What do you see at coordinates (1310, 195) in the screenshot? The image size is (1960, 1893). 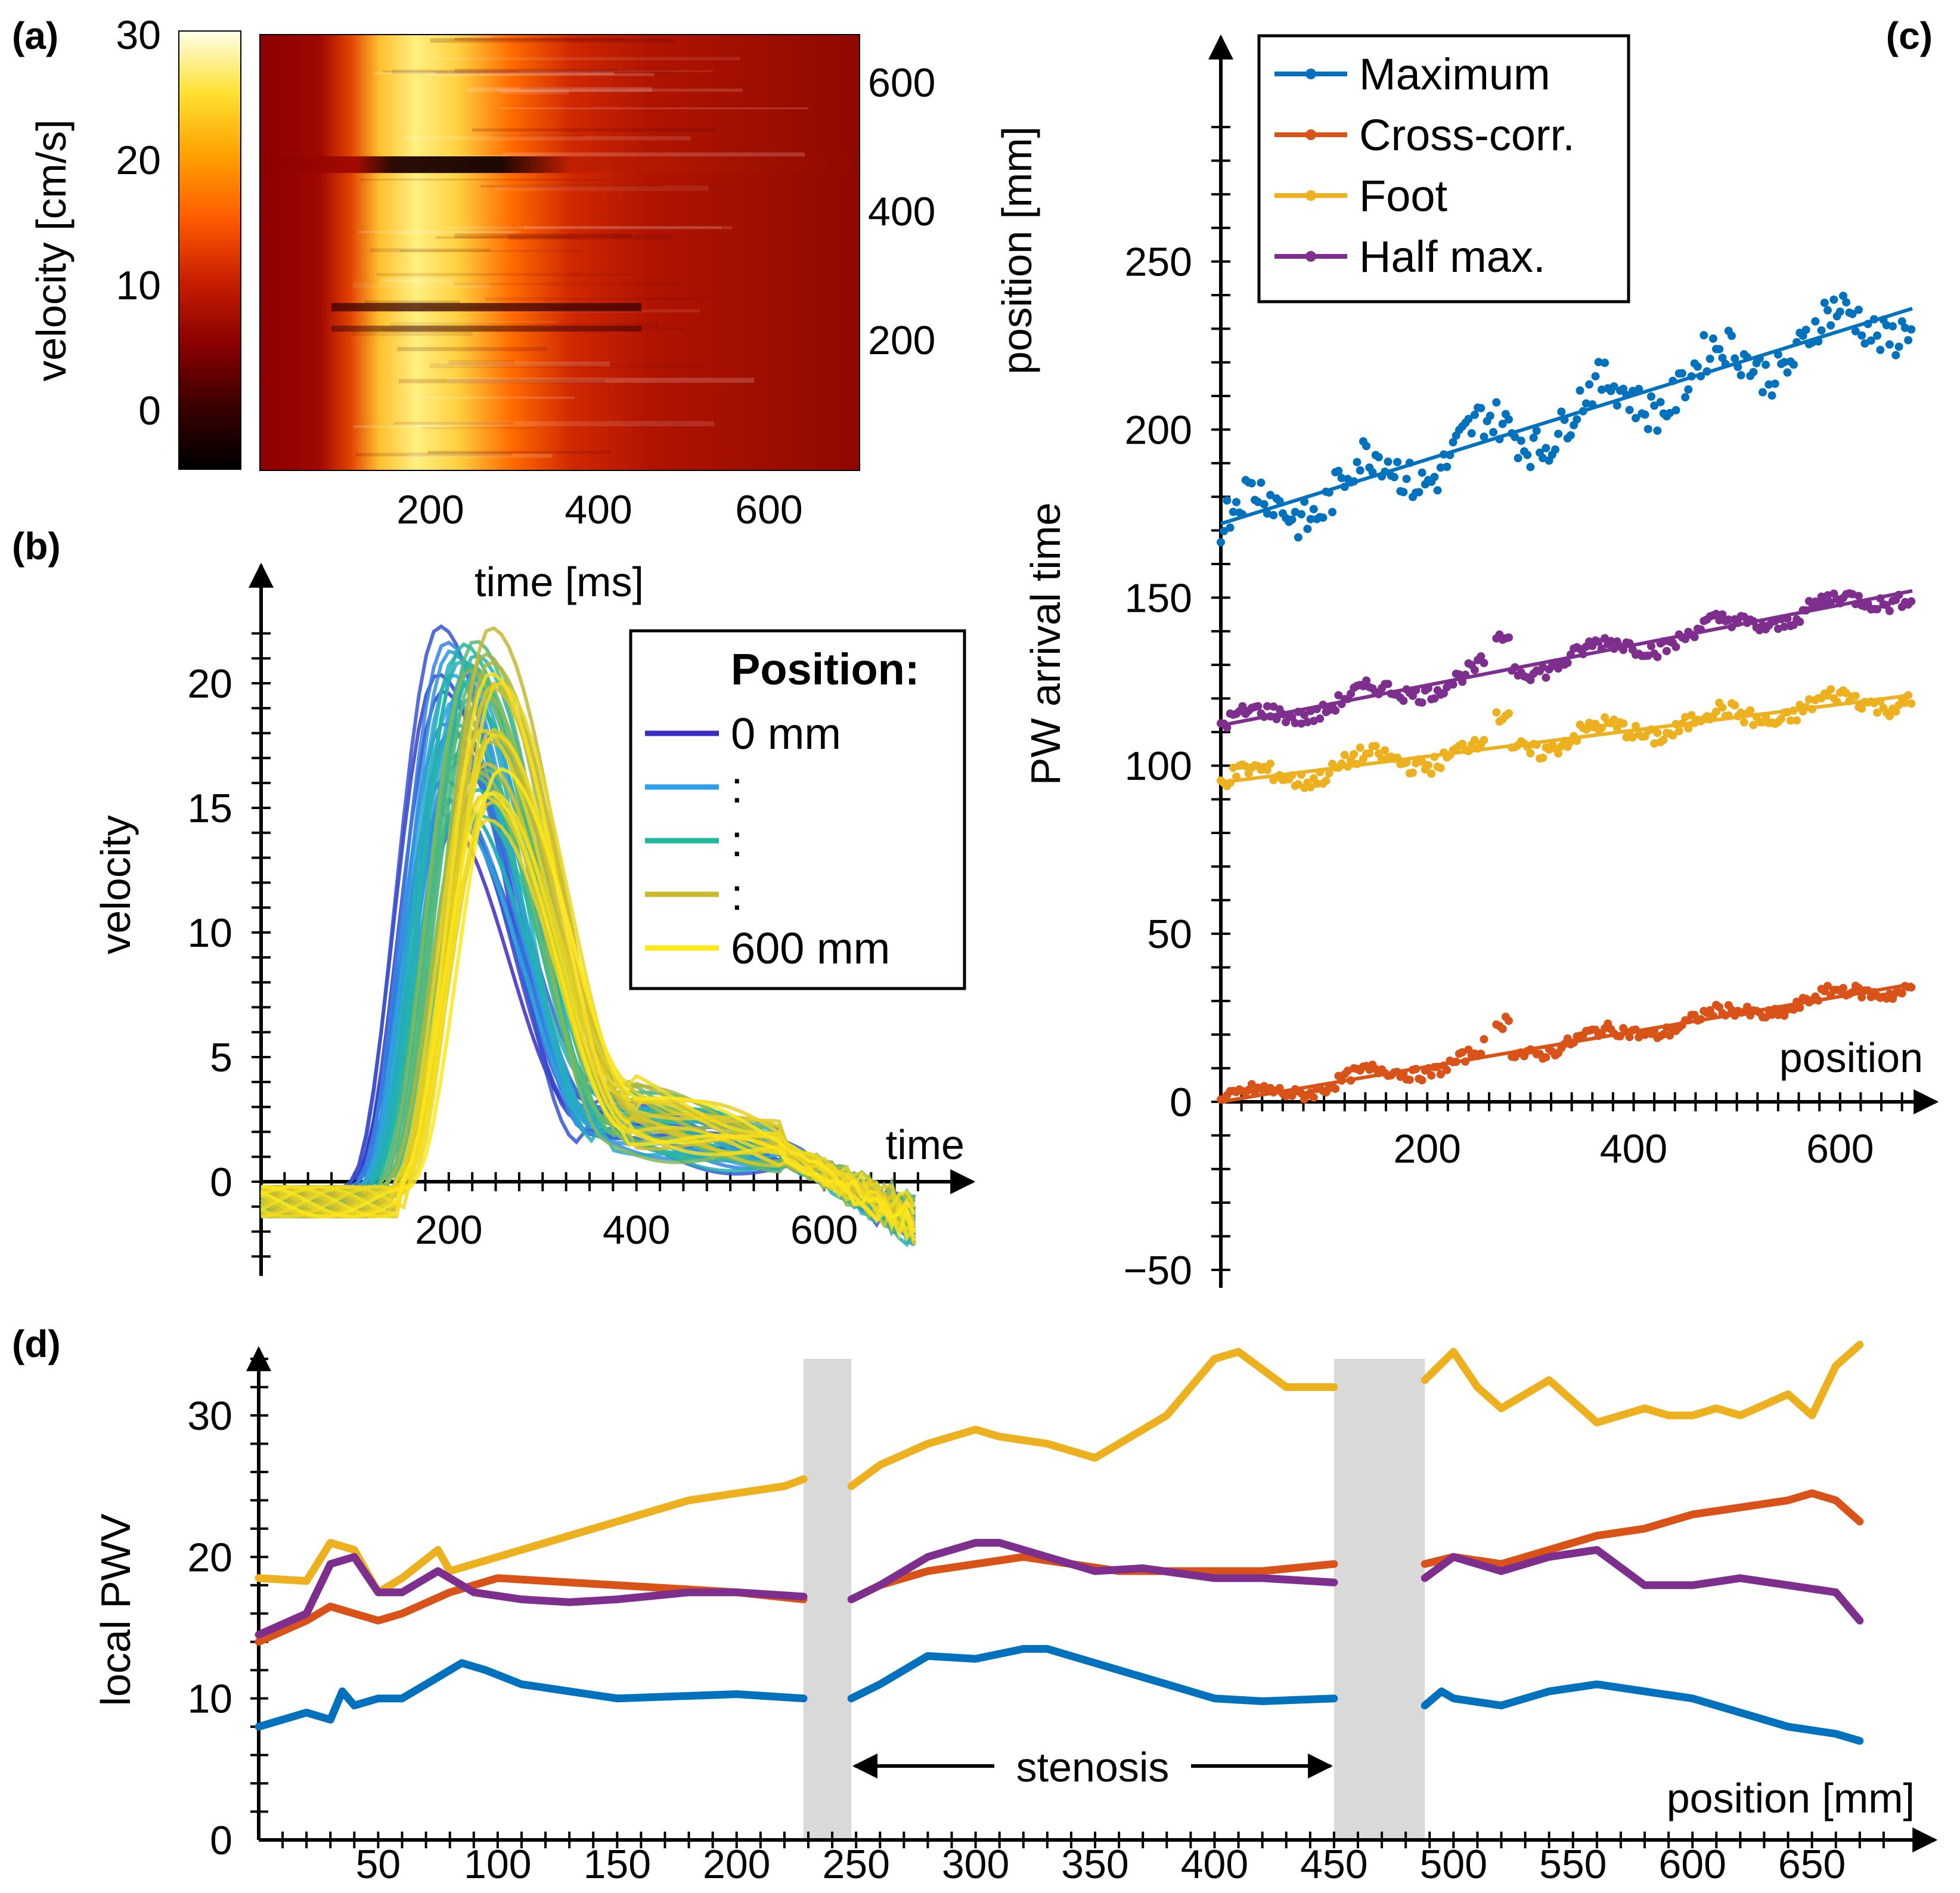 I see `legend-marker` at bounding box center [1310, 195].